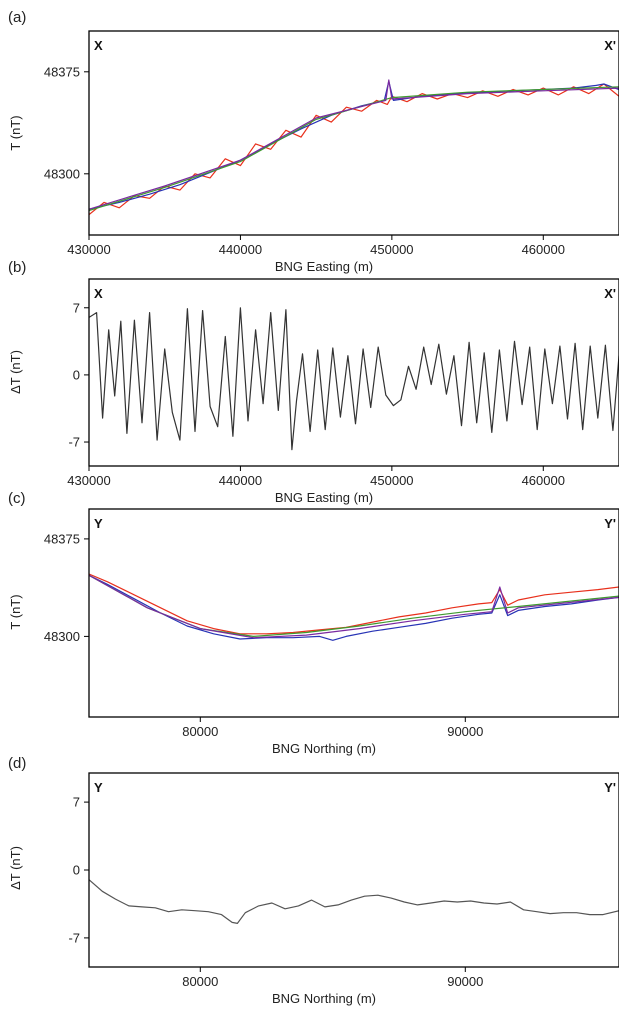 The height and width of the screenshot is (1016, 619). Describe the element at coordinates (17, 763) in the screenshot. I see `panel-label: (d)` at that location.